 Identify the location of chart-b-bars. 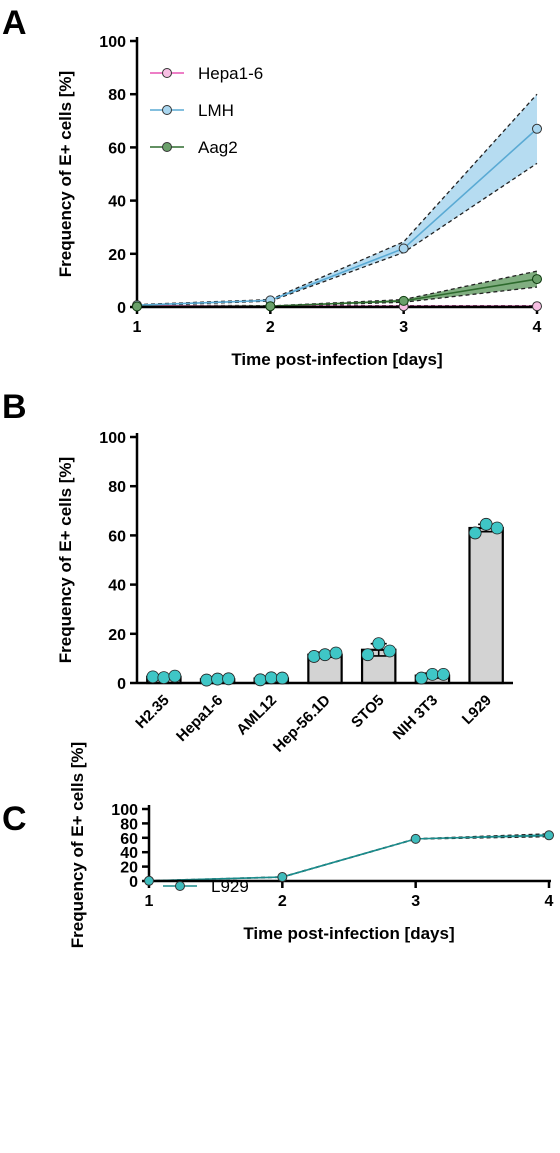
(325, 604).